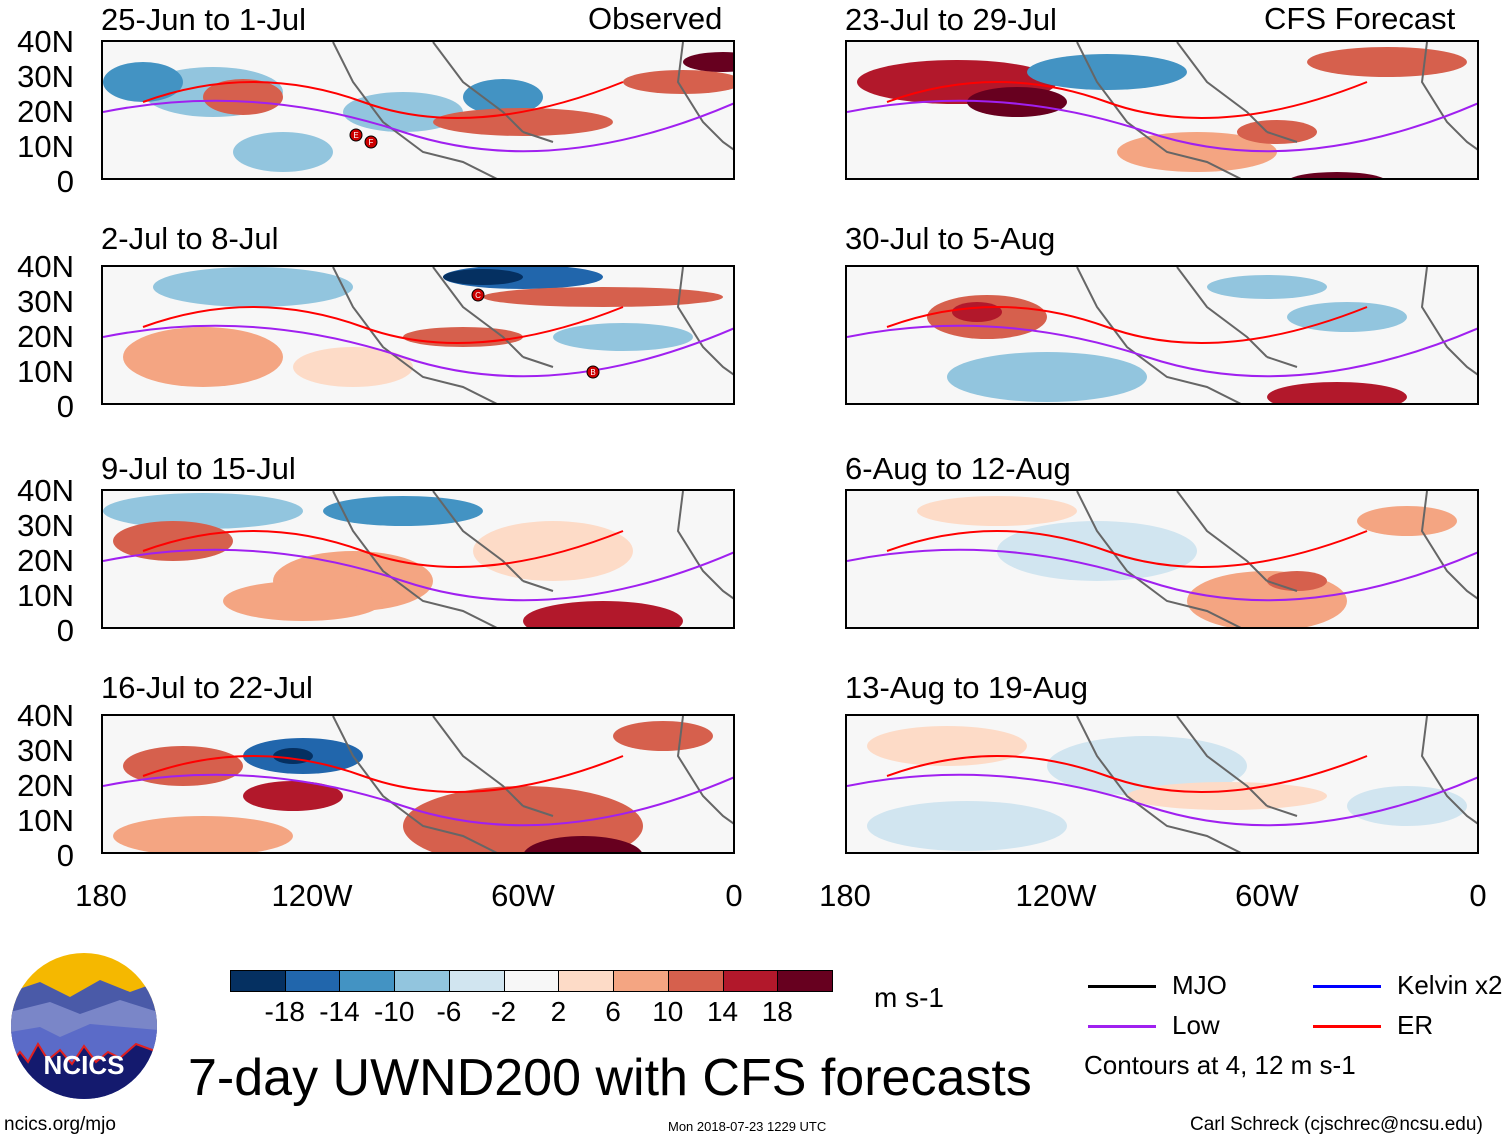  What do you see at coordinates (655, 18) in the screenshot?
I see `observed-label: Observed` at bounding box center [655, 18].